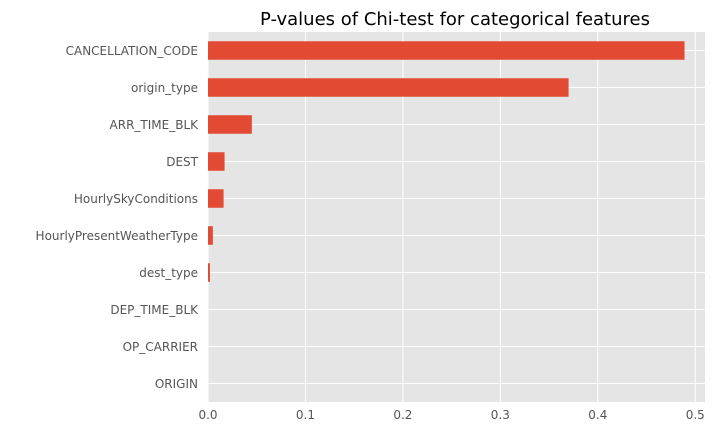 Image resolution: width=713 pixels, height=436 pixels. I want to click on x-tick-label: 0.0, so click(207, 415).